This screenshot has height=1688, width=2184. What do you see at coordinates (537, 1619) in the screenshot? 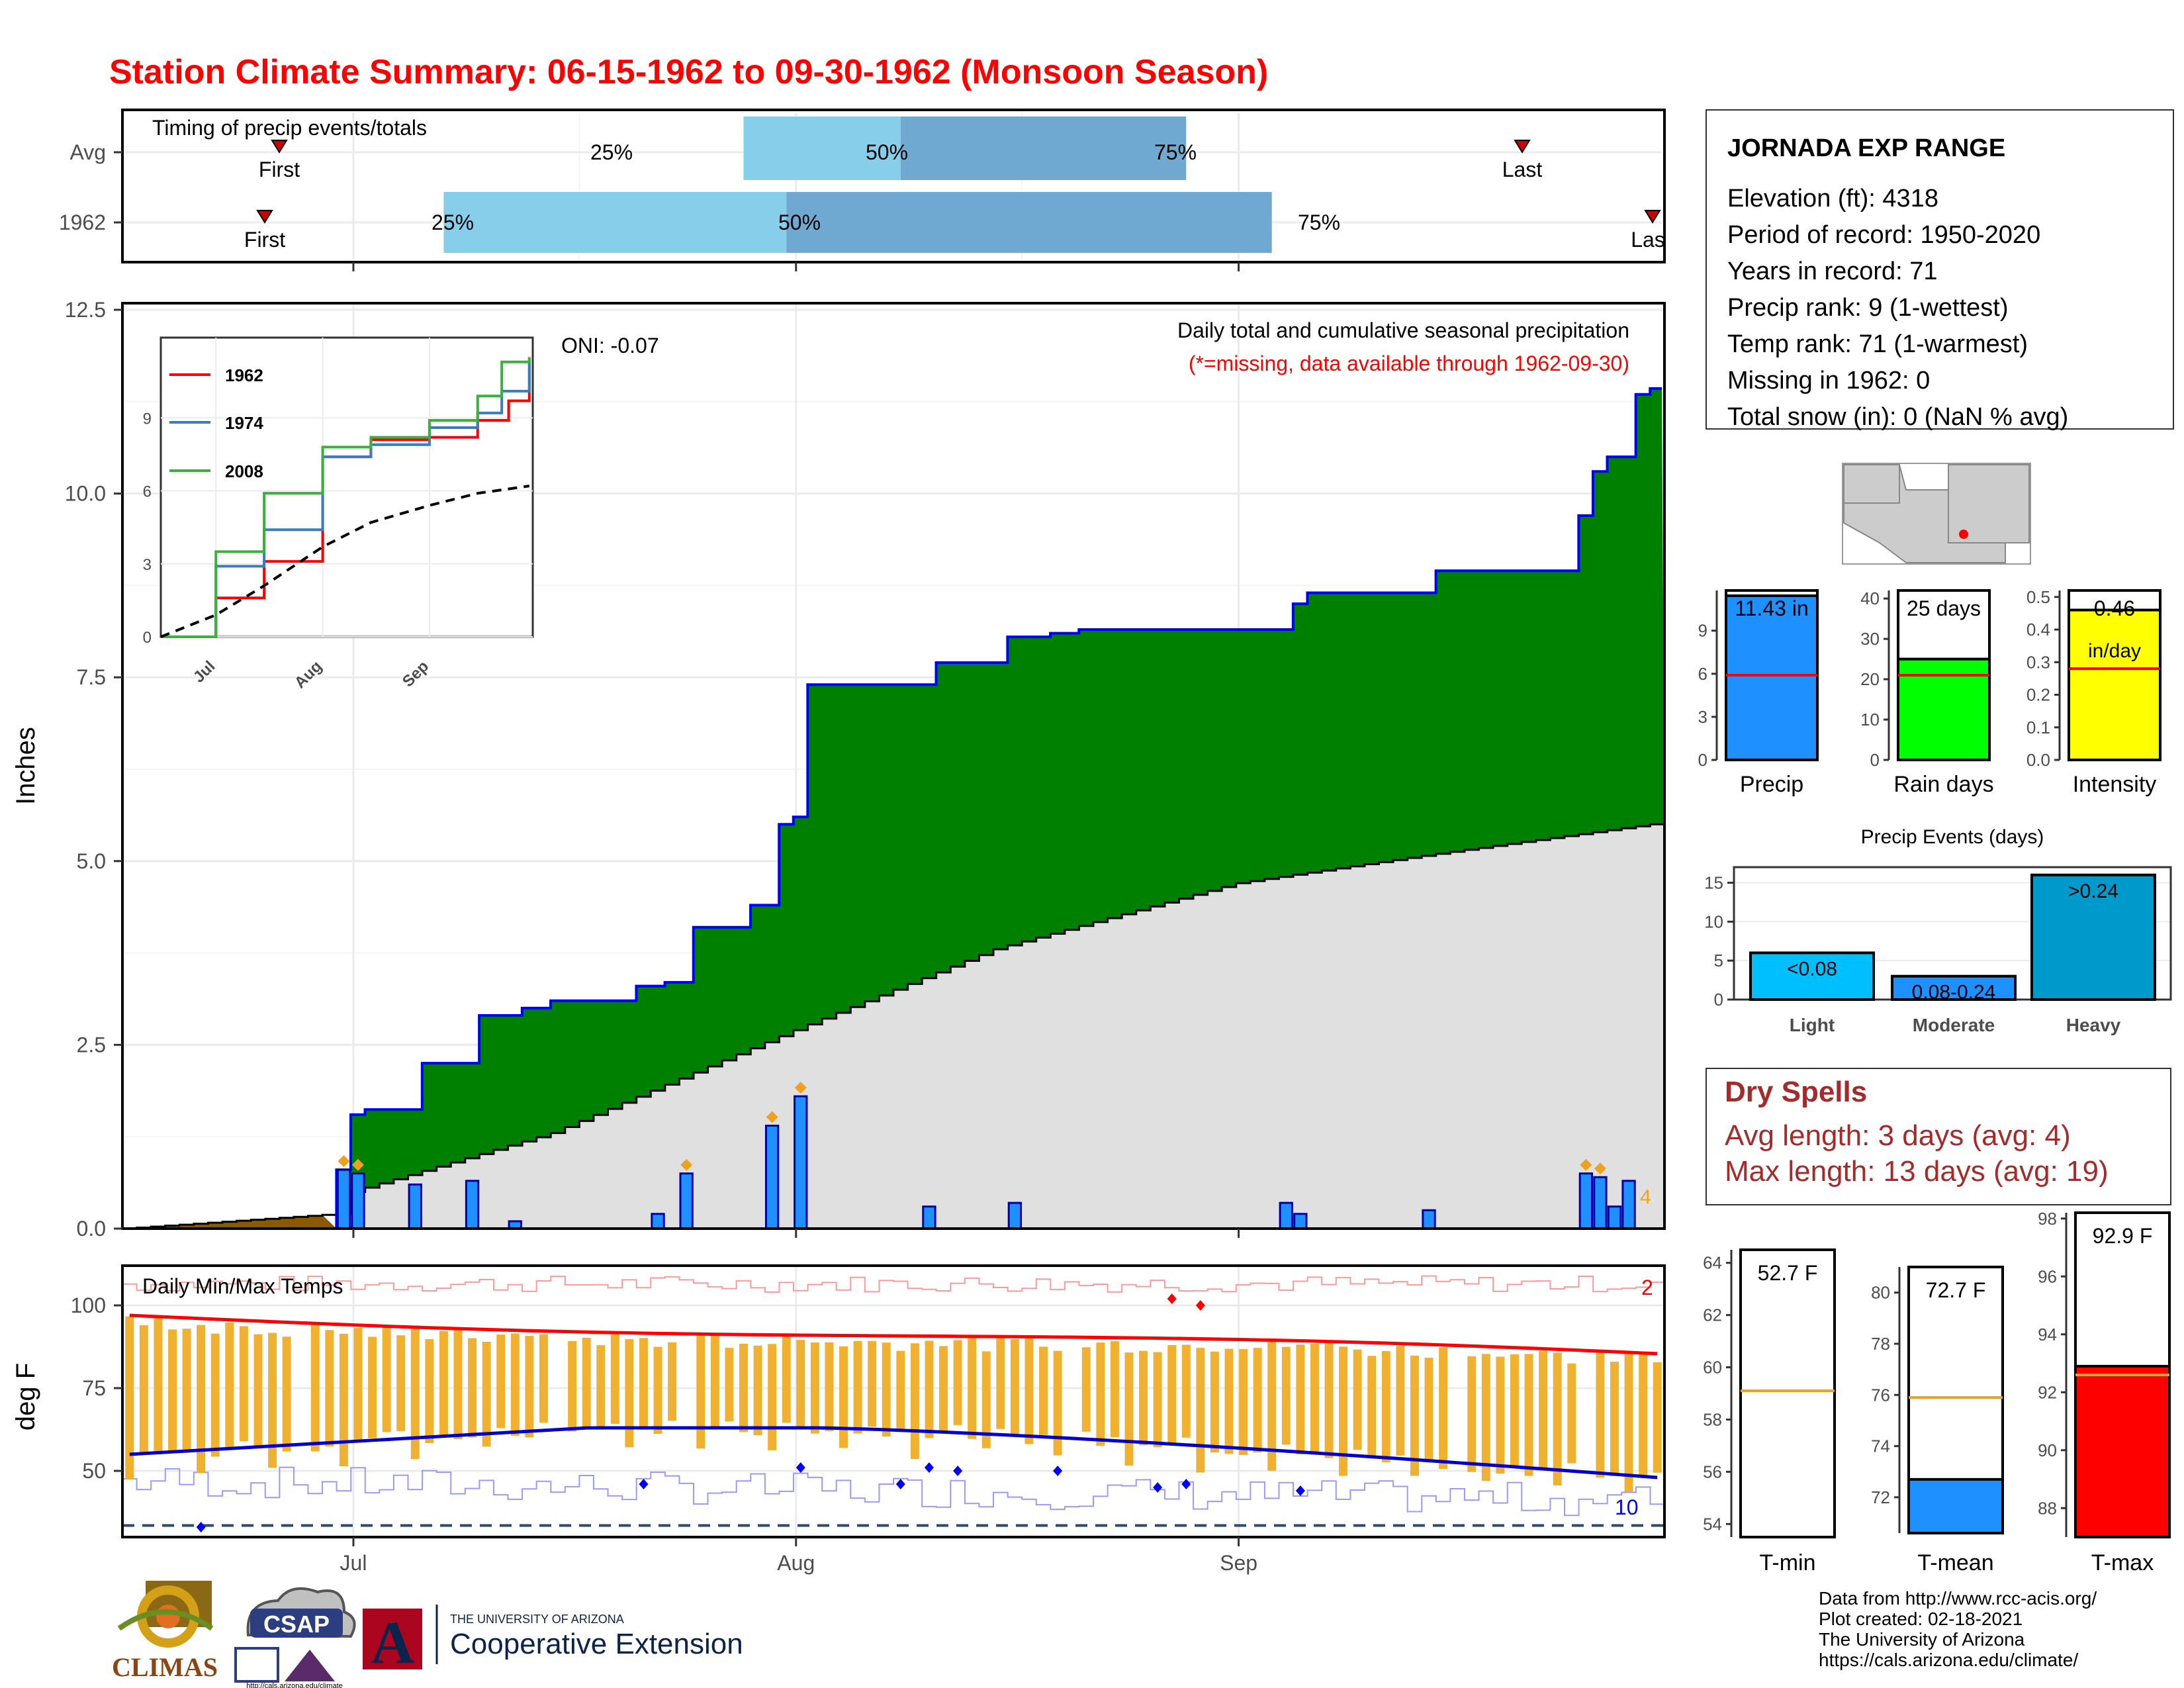
I see `ua-logo-line1: THE UNIVERSITY OF ARIZONA` at bounding box center [537, 1619].